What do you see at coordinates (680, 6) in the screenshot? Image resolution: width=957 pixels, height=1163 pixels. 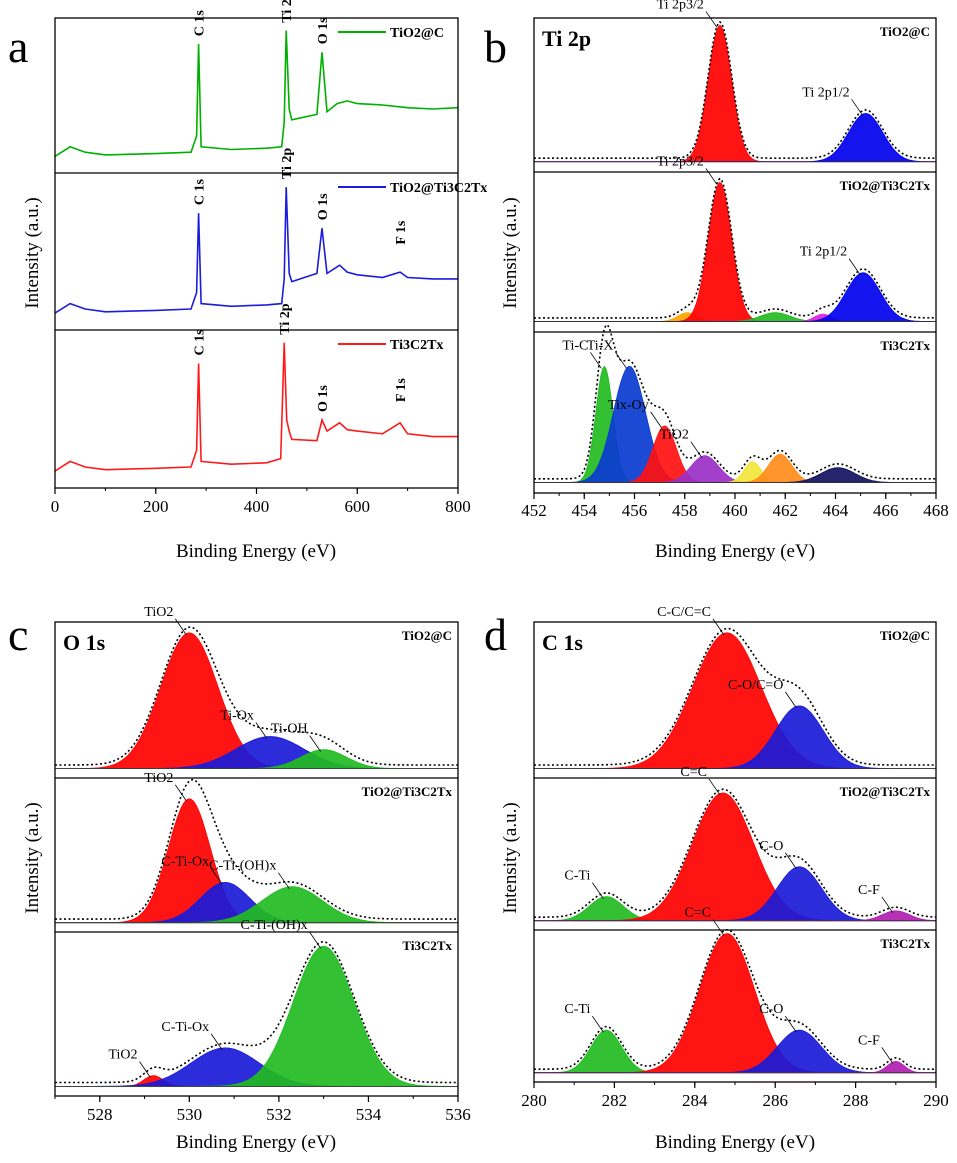 I see `component-label-b-0-0: Ti 2p3/2` at bounding box center [680, 6].